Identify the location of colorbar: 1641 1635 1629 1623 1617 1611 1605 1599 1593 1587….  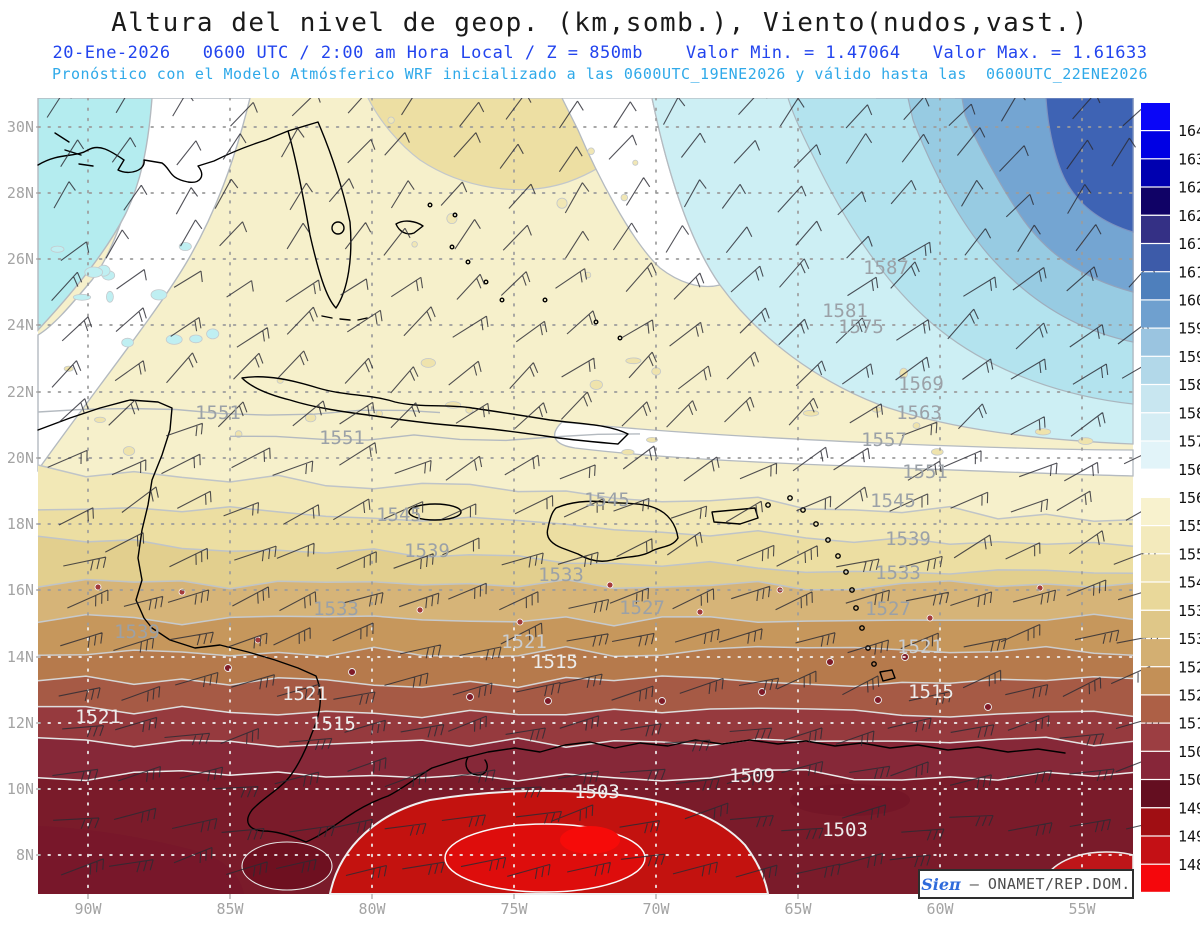
(1170, 497).